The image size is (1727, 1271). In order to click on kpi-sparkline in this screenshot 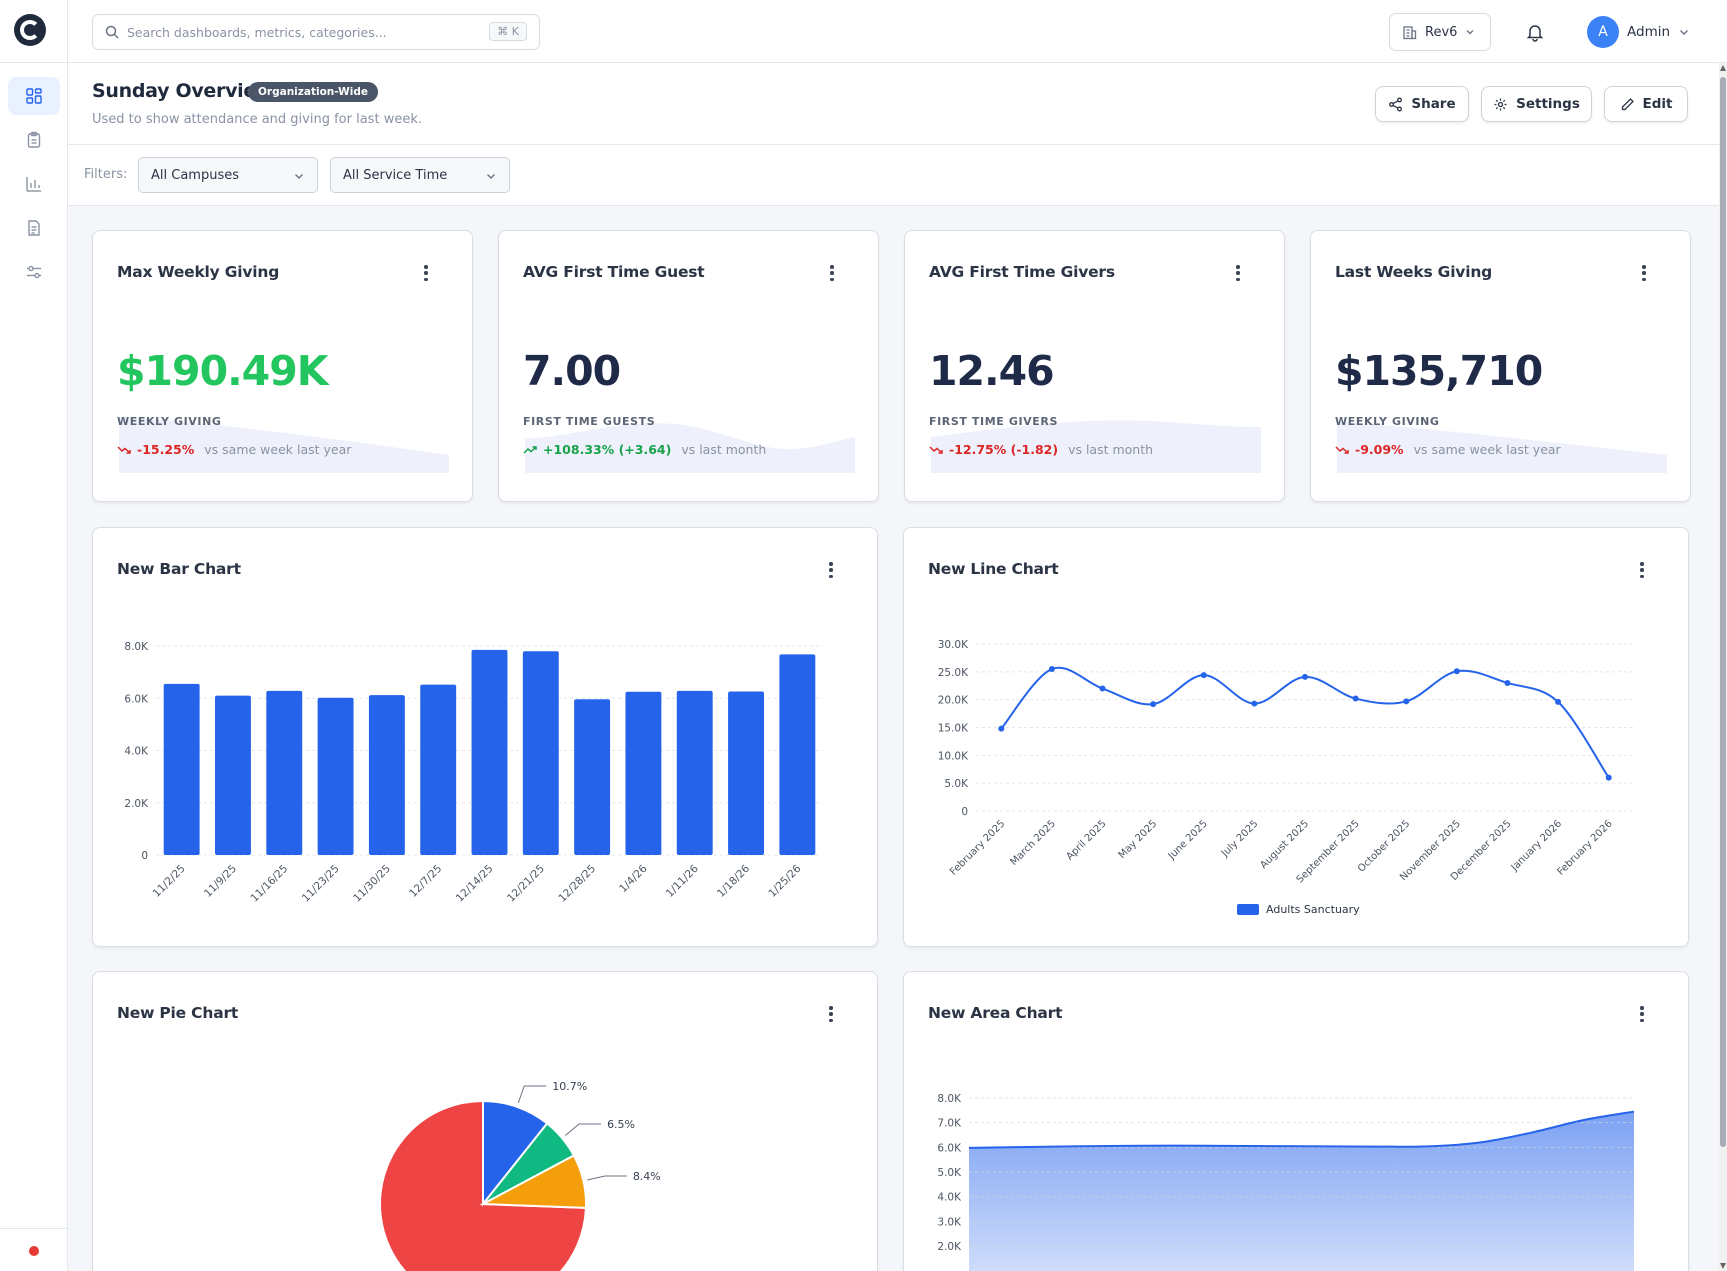, I will do `click(690, 448)`.